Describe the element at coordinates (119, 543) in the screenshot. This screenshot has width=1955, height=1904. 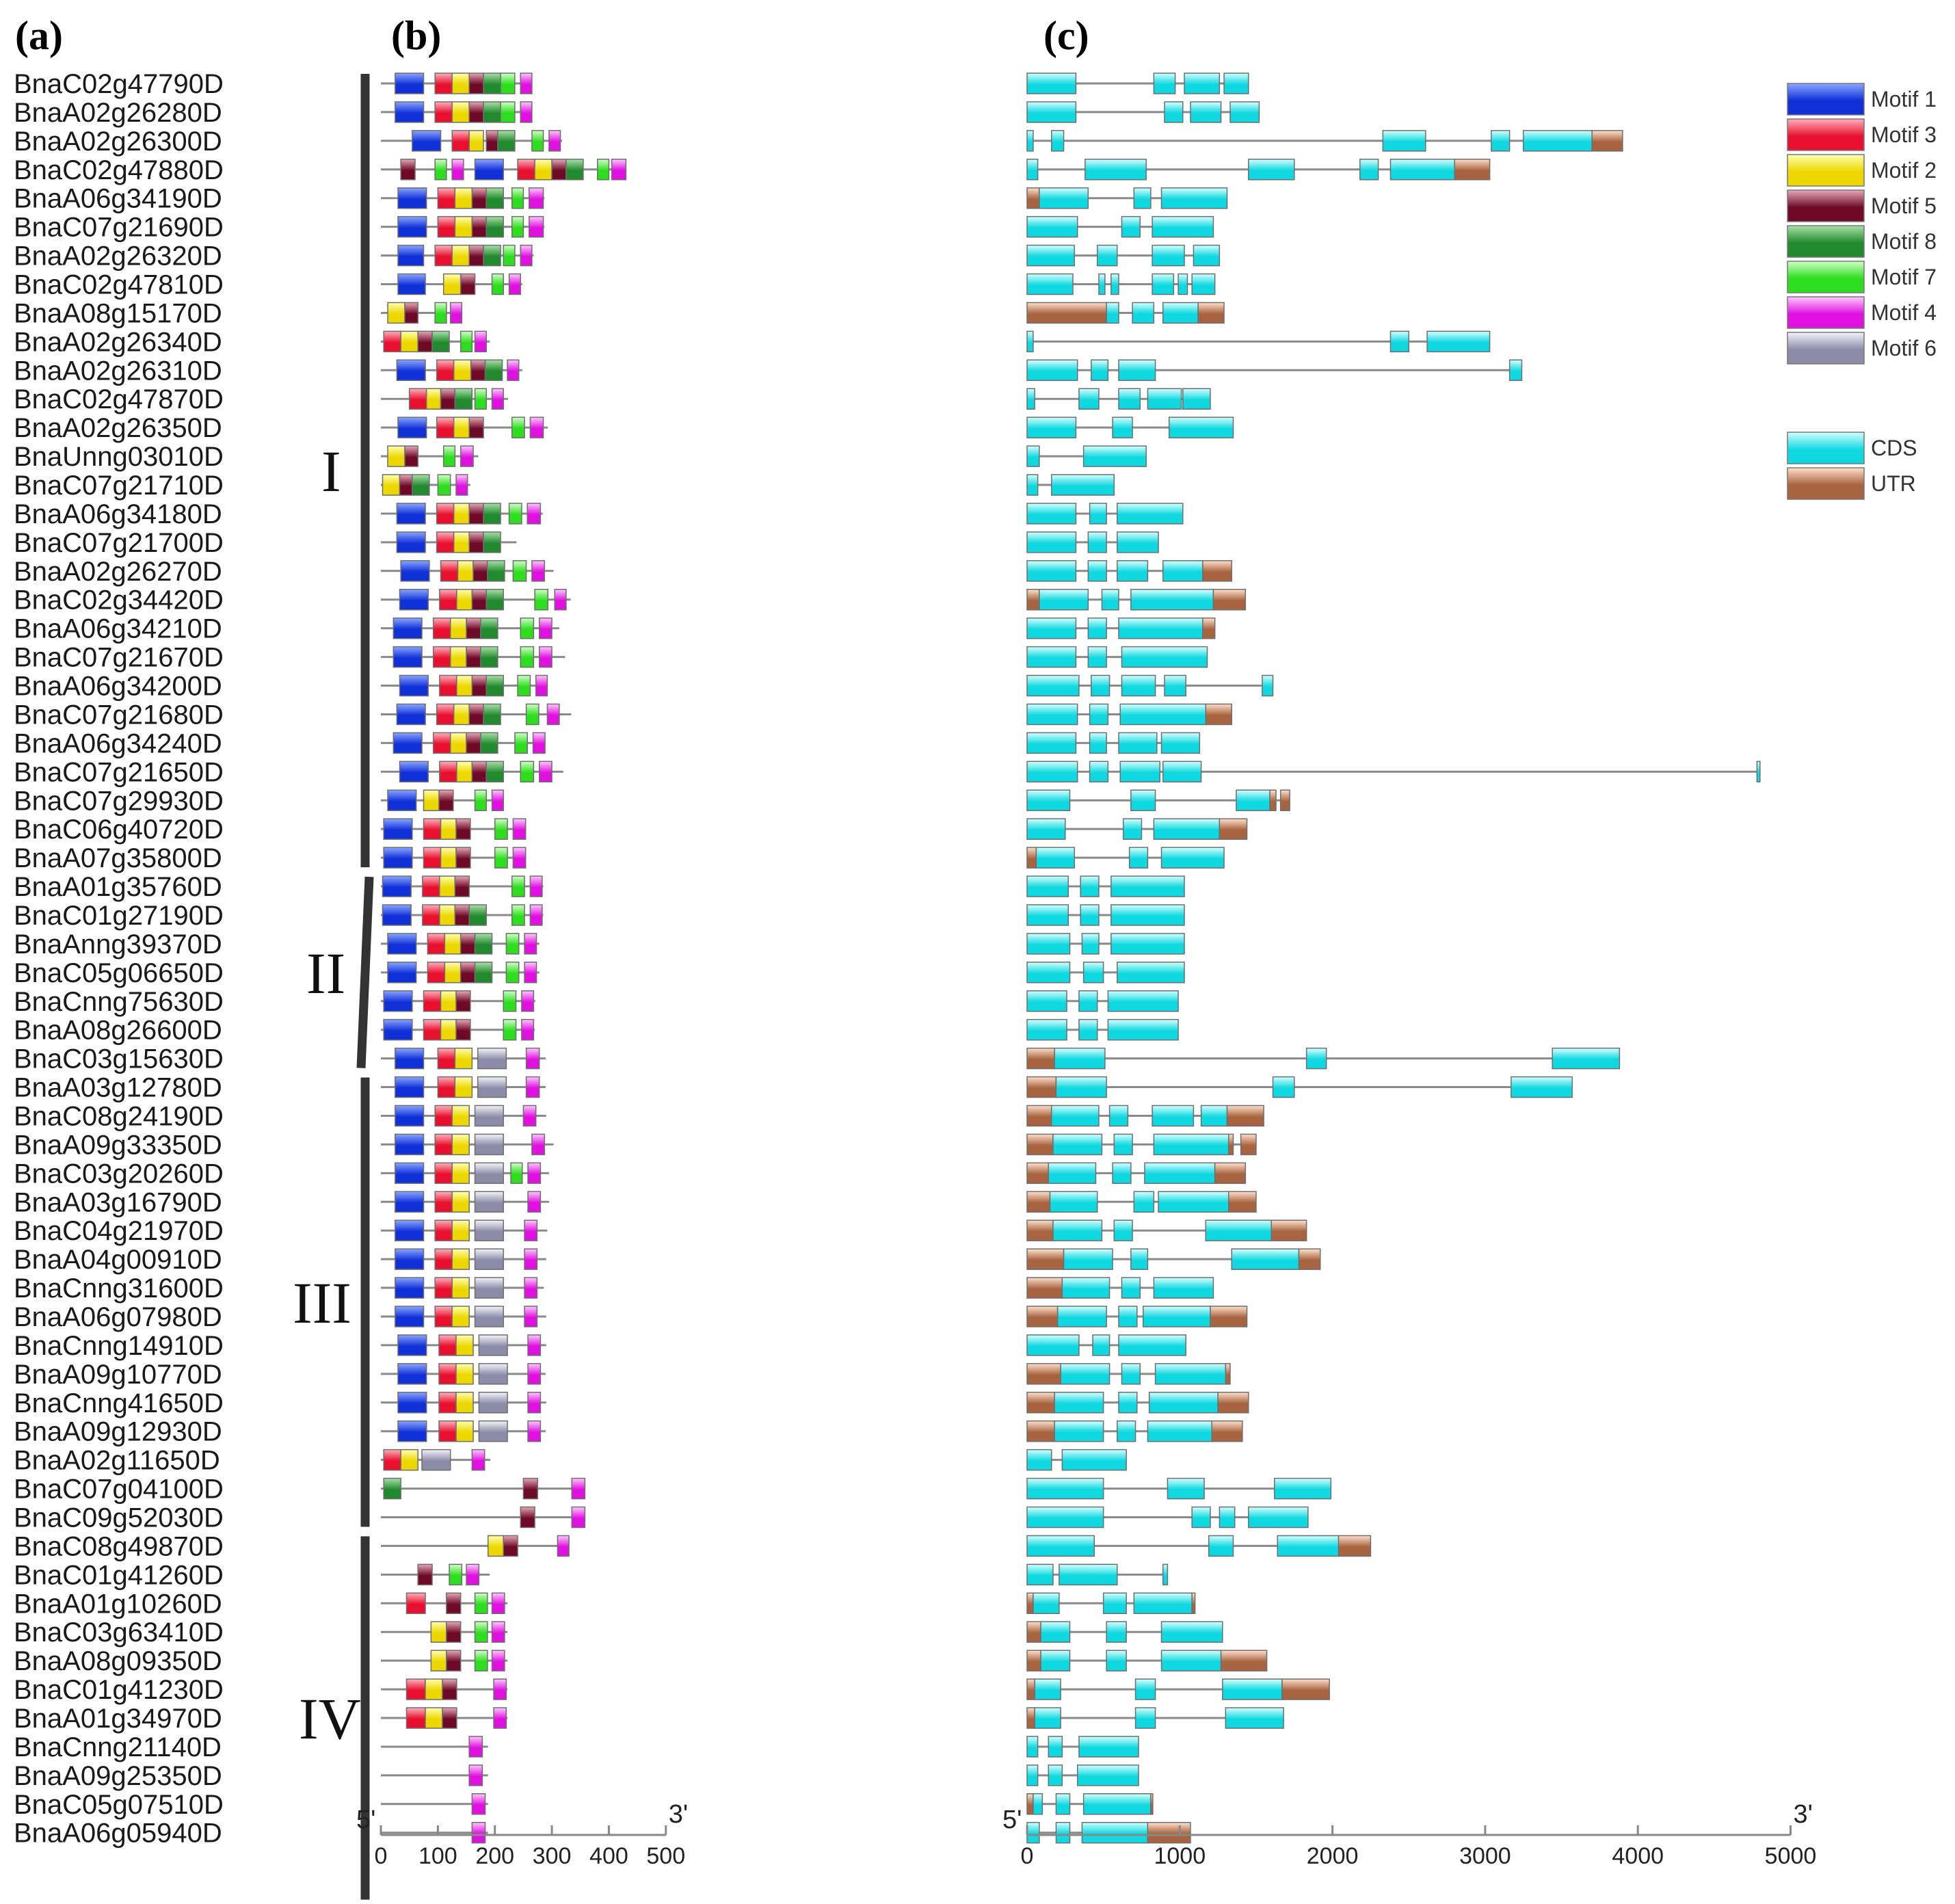
I see `gene-label: BnaC07g21700D` at that location.